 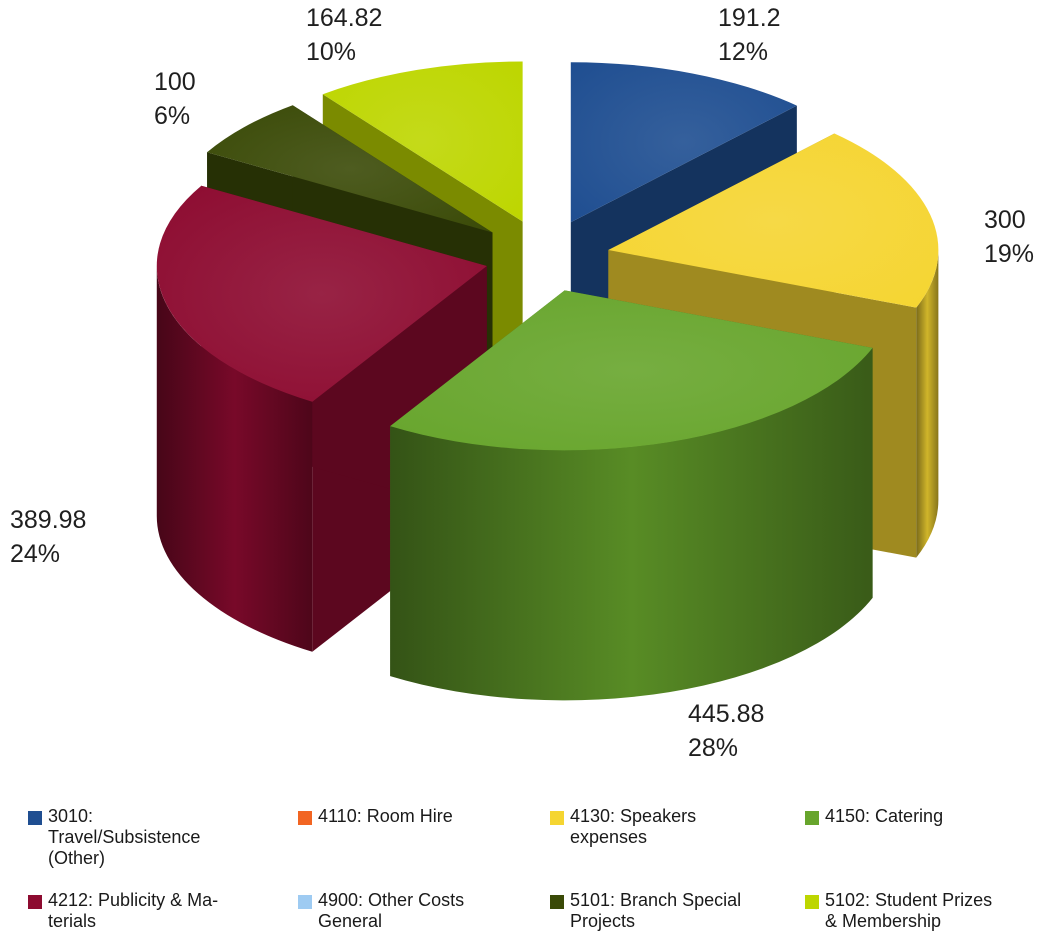 What do you see at coordinates (1005, 220) in the screenshot?
I see `slice-value-label: 300` at bounding box center [1005, 220].